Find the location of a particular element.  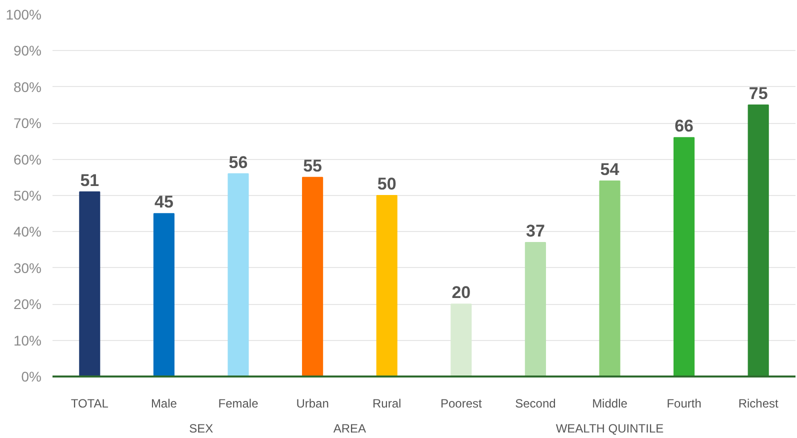

y-tick-label: 70% is located at coordinates (27, 123).